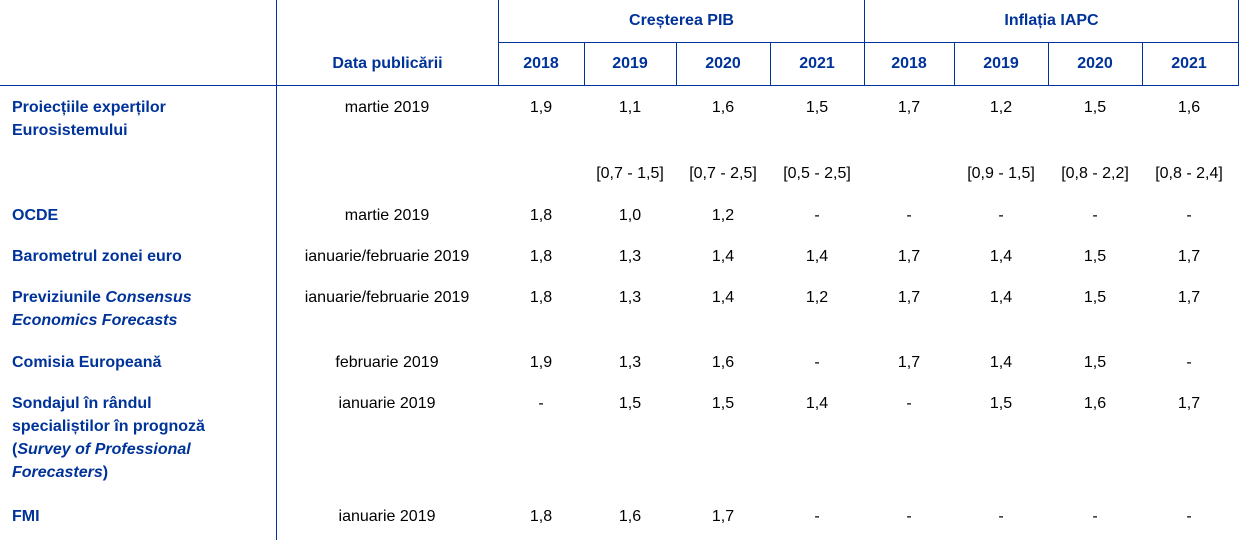 The height and width of the screenshot is (540, 1240). What do you see at coordinates (723, 516) in the screenshot?
I see `gdp-value-cell: 1,7` at bounding box center [723, 516].